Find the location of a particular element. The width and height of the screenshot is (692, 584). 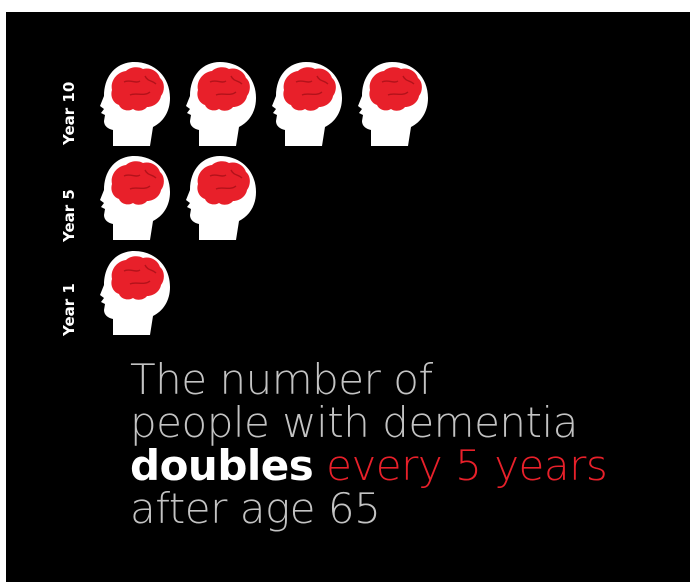

headline-line-1: The number of is located at coordinates (281, 379).